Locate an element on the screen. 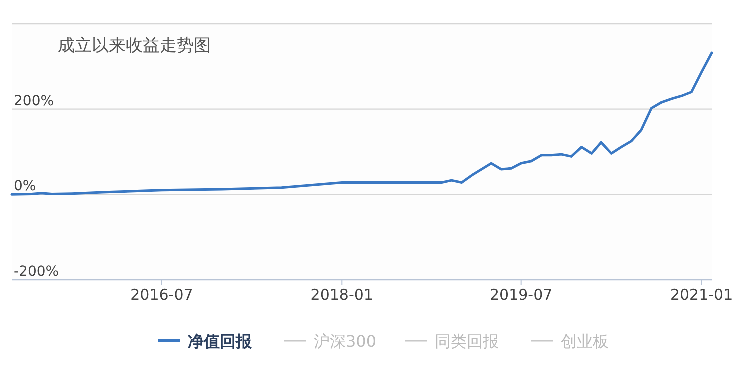 The width and height of the screenshot is (732, 382). x-tick-label: 2016-07 is located at coordinates (162, 295).